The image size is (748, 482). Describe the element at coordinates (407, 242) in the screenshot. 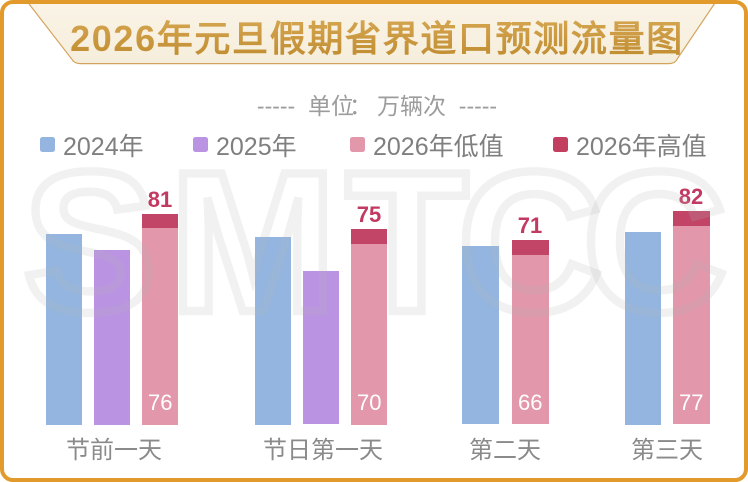

I see `svg-text: T` at that location.